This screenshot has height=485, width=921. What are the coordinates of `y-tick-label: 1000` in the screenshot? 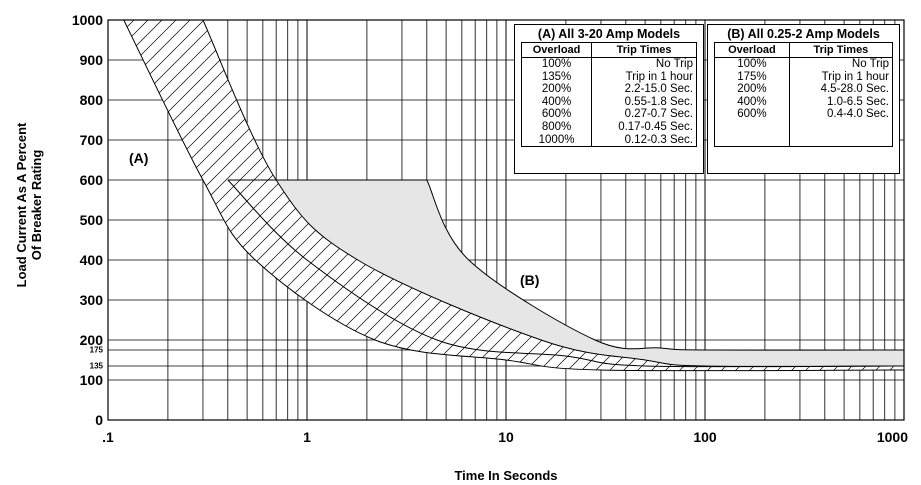 It's located at (87, 20).